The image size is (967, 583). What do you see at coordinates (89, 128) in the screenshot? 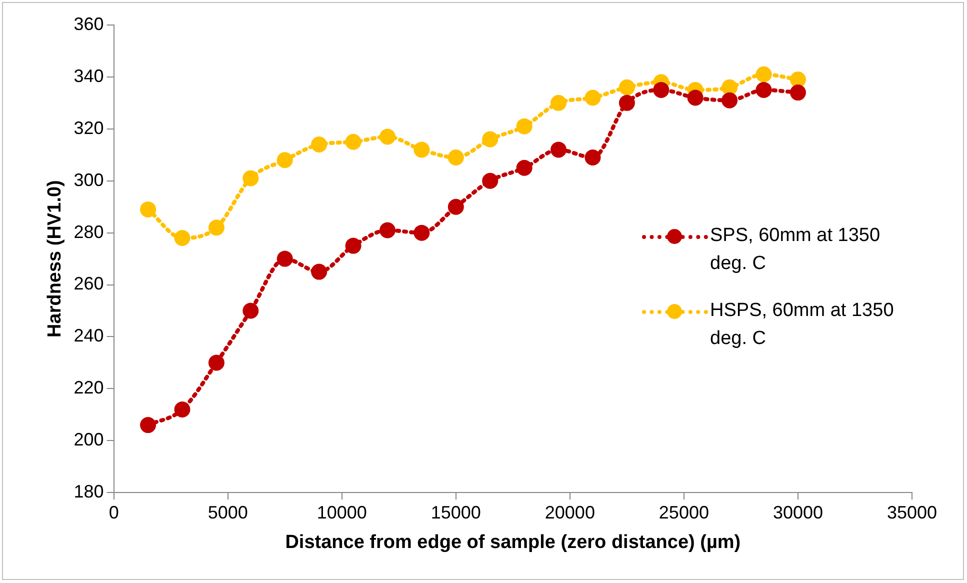
I see `y-tick-label: 320` at bounding box center [89, 128].